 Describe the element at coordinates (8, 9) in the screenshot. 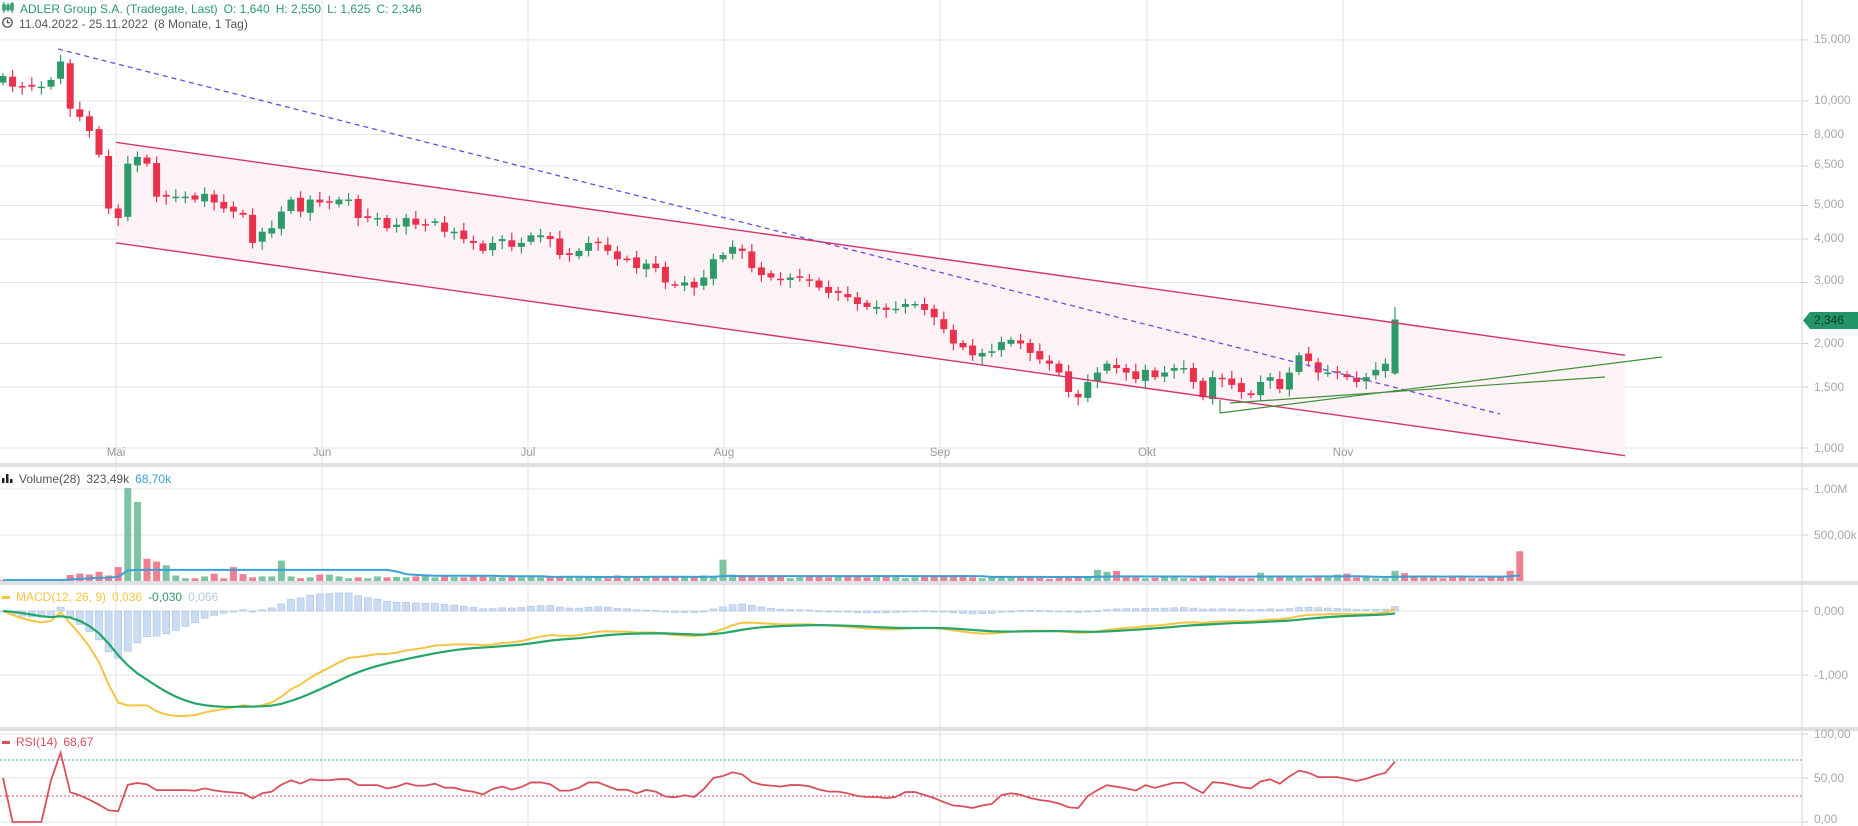

I see `candlestick-icon` at that location.